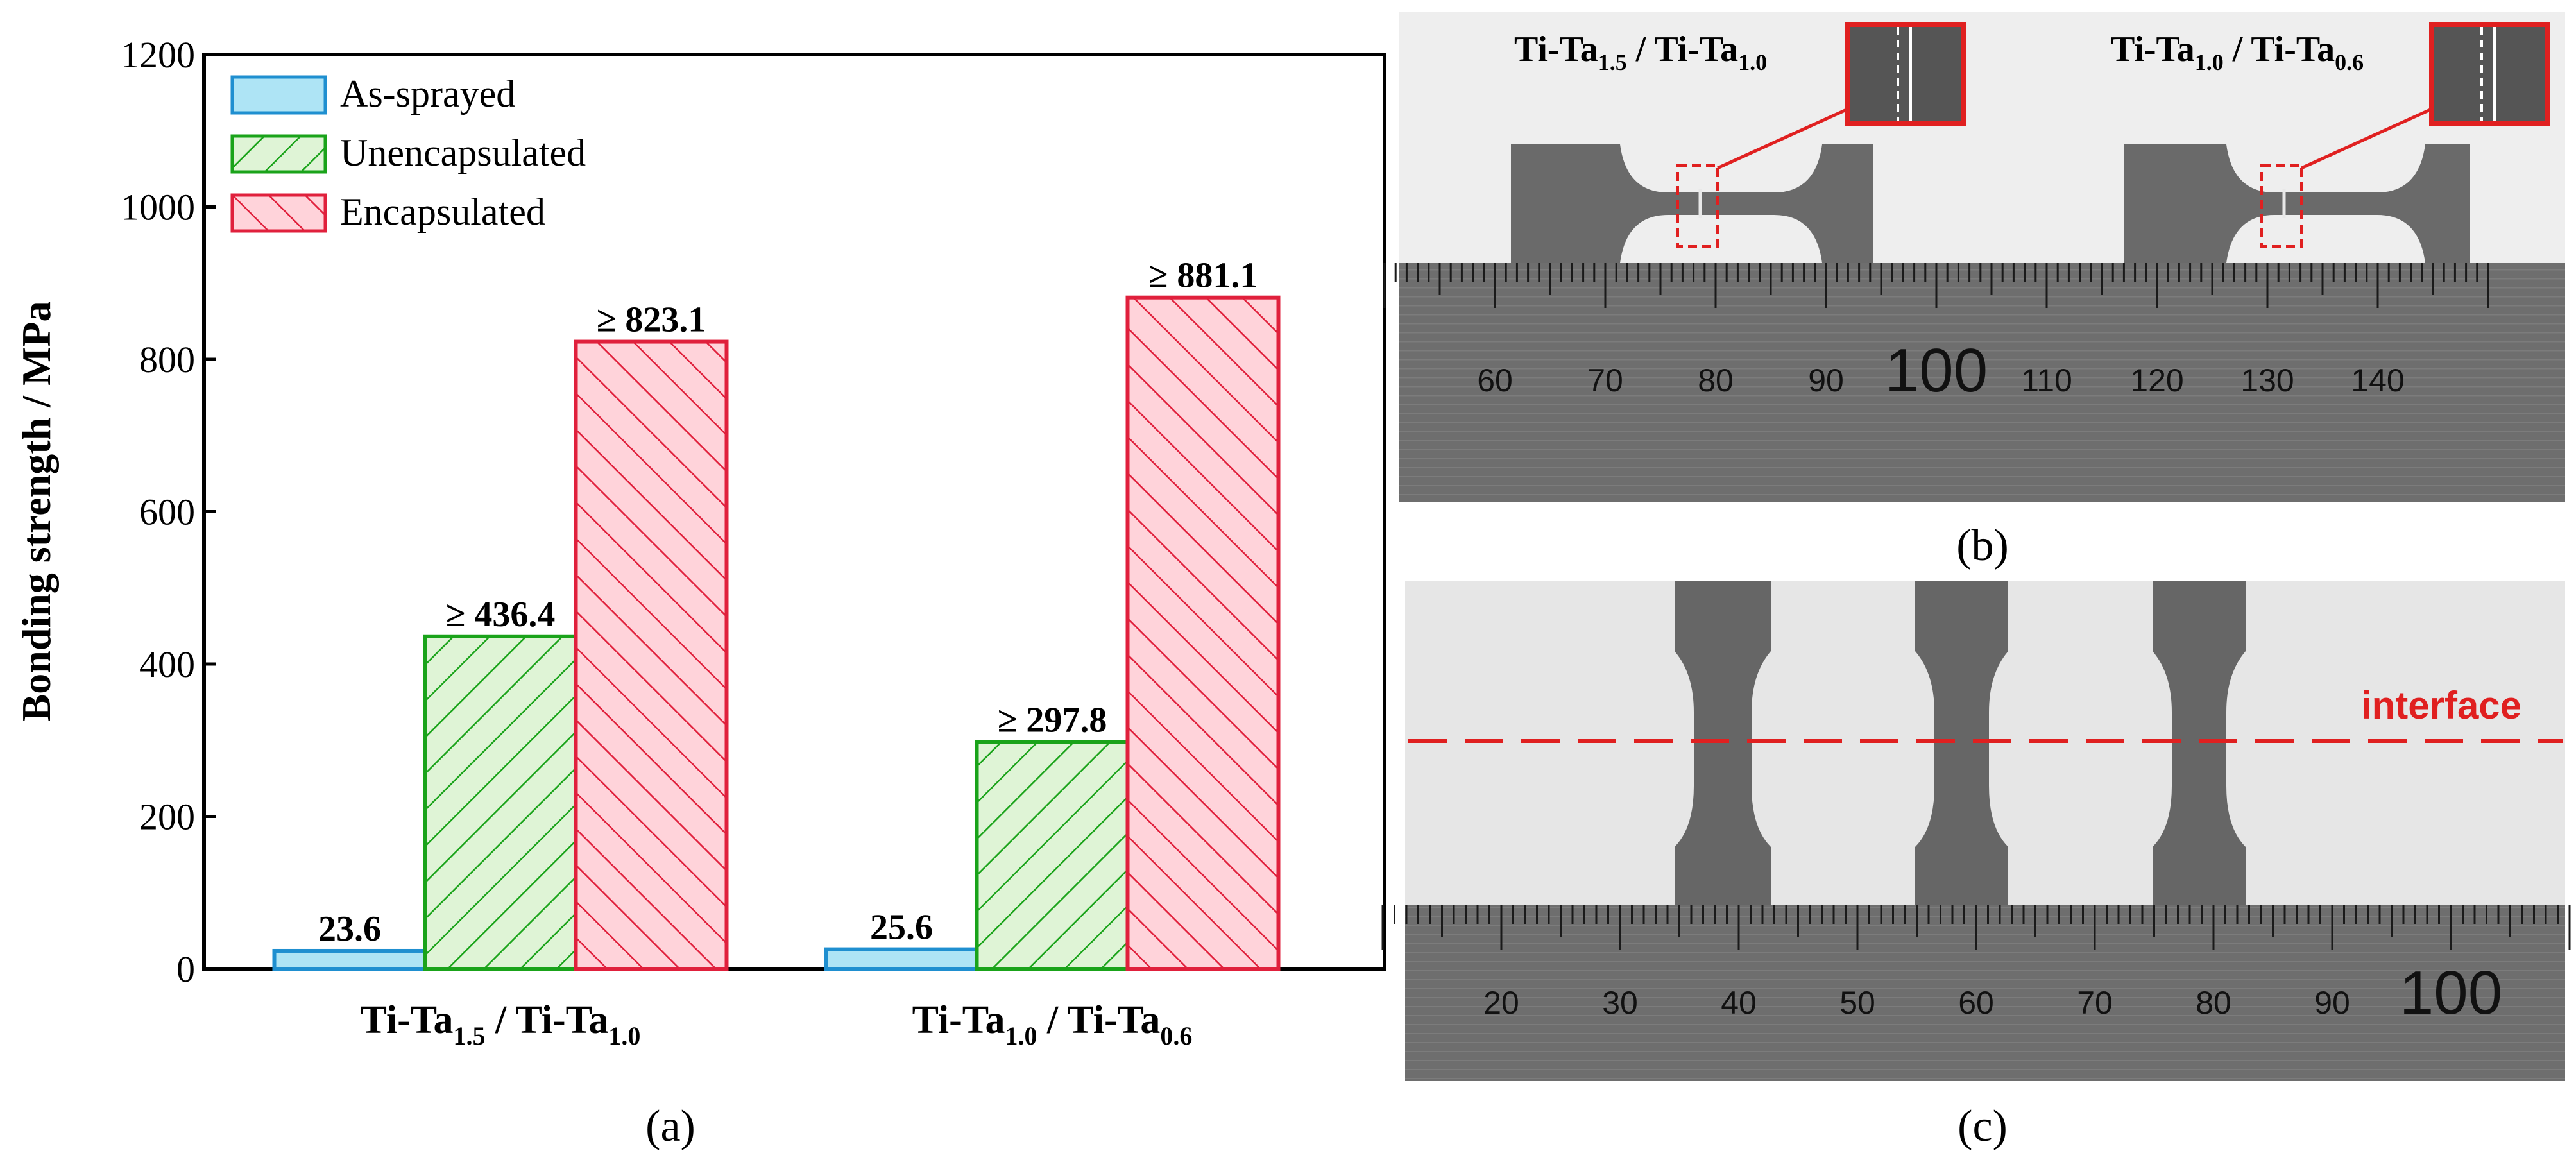 This screenshot has width=2576, height=1160. I want to click on ruler-number: 50, so click(1857, 1003).